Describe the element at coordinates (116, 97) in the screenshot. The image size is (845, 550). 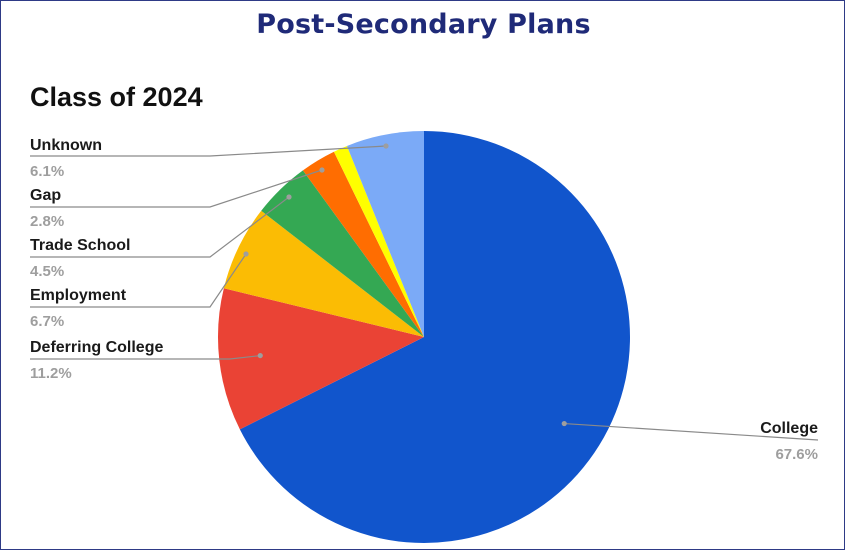
I see `chart-title: Class of 2024` at that location.